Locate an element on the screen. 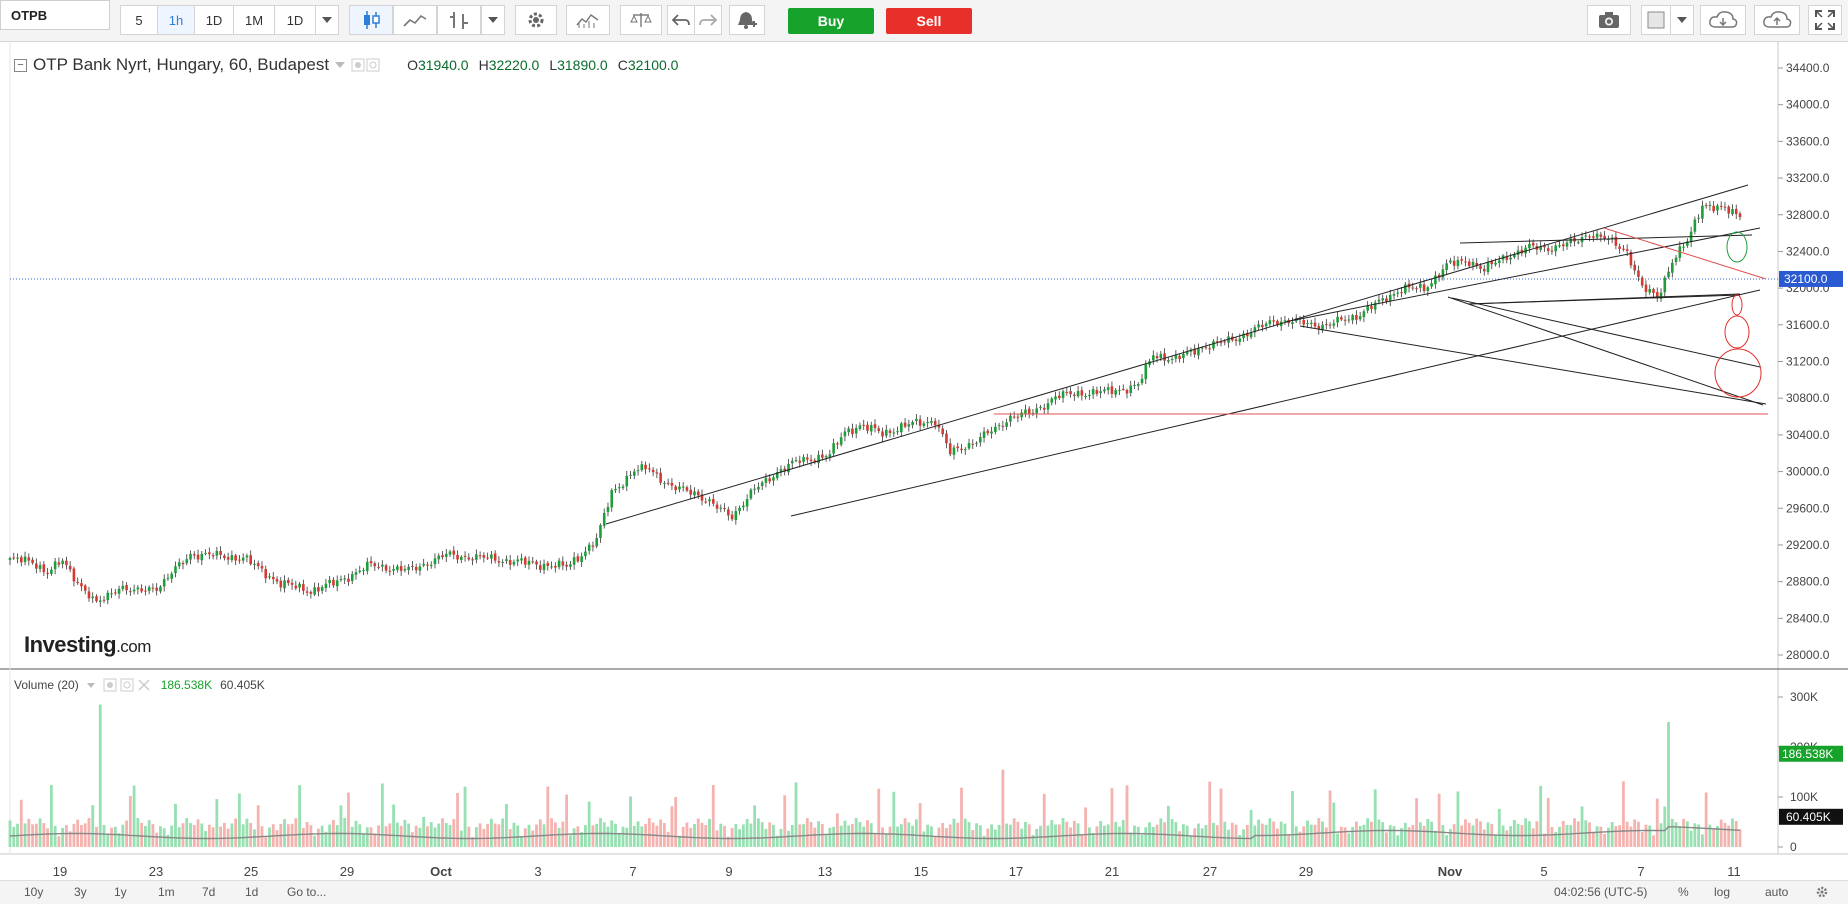 The height and width of the screenshot is (912, 1848). interval-custom: 1D is located at coordinates (295, 20).